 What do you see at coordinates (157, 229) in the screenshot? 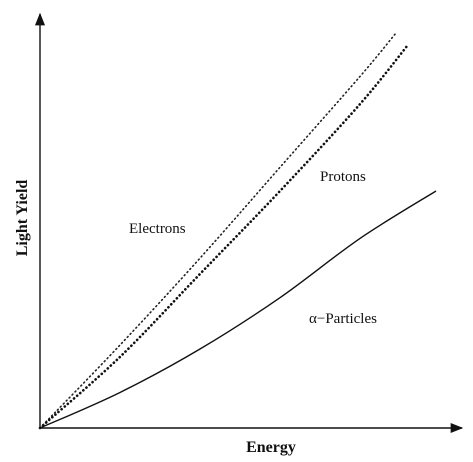
I see `series-label-electrons: Electrons` at bounding box center [157, 229].